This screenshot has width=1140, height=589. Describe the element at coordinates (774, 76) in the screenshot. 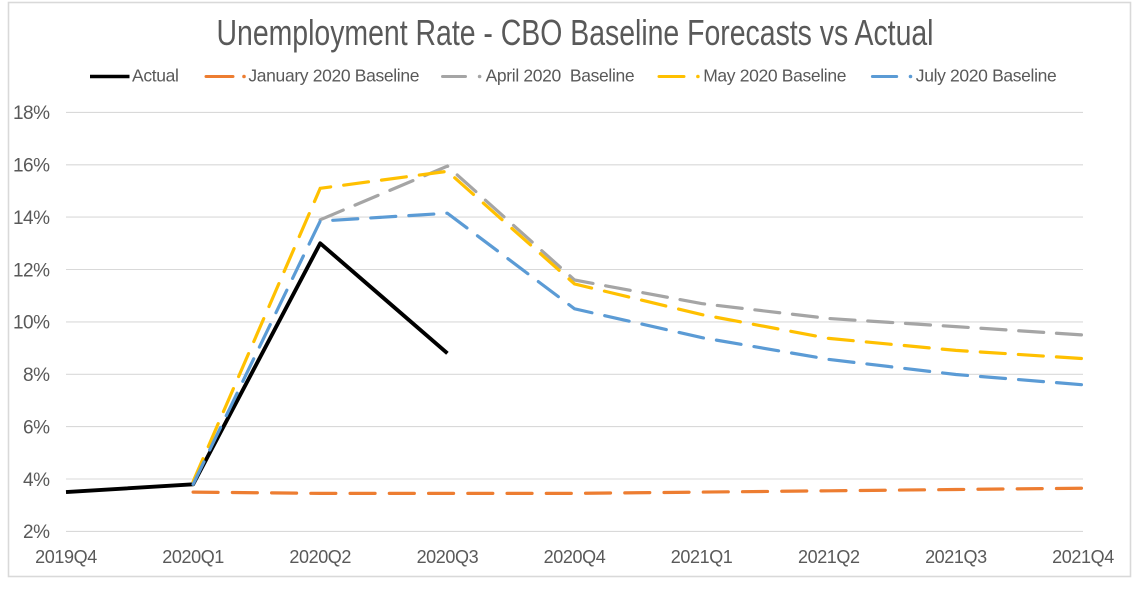

I see `svg-text: May 2020 Baseline` at that location.